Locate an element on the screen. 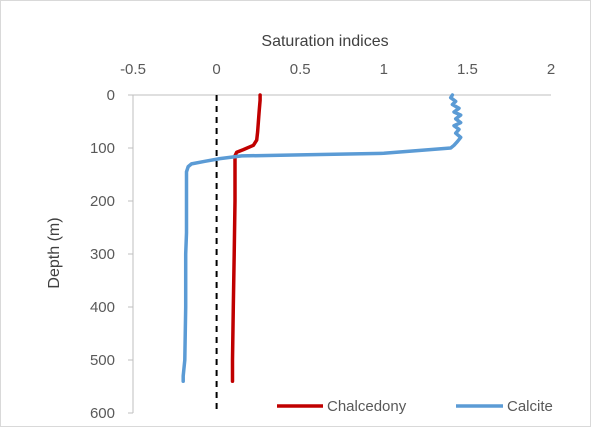 The height and width of the screenshot is (428, 591). y-tick-label: 600 is located at coordinates (102, 413).